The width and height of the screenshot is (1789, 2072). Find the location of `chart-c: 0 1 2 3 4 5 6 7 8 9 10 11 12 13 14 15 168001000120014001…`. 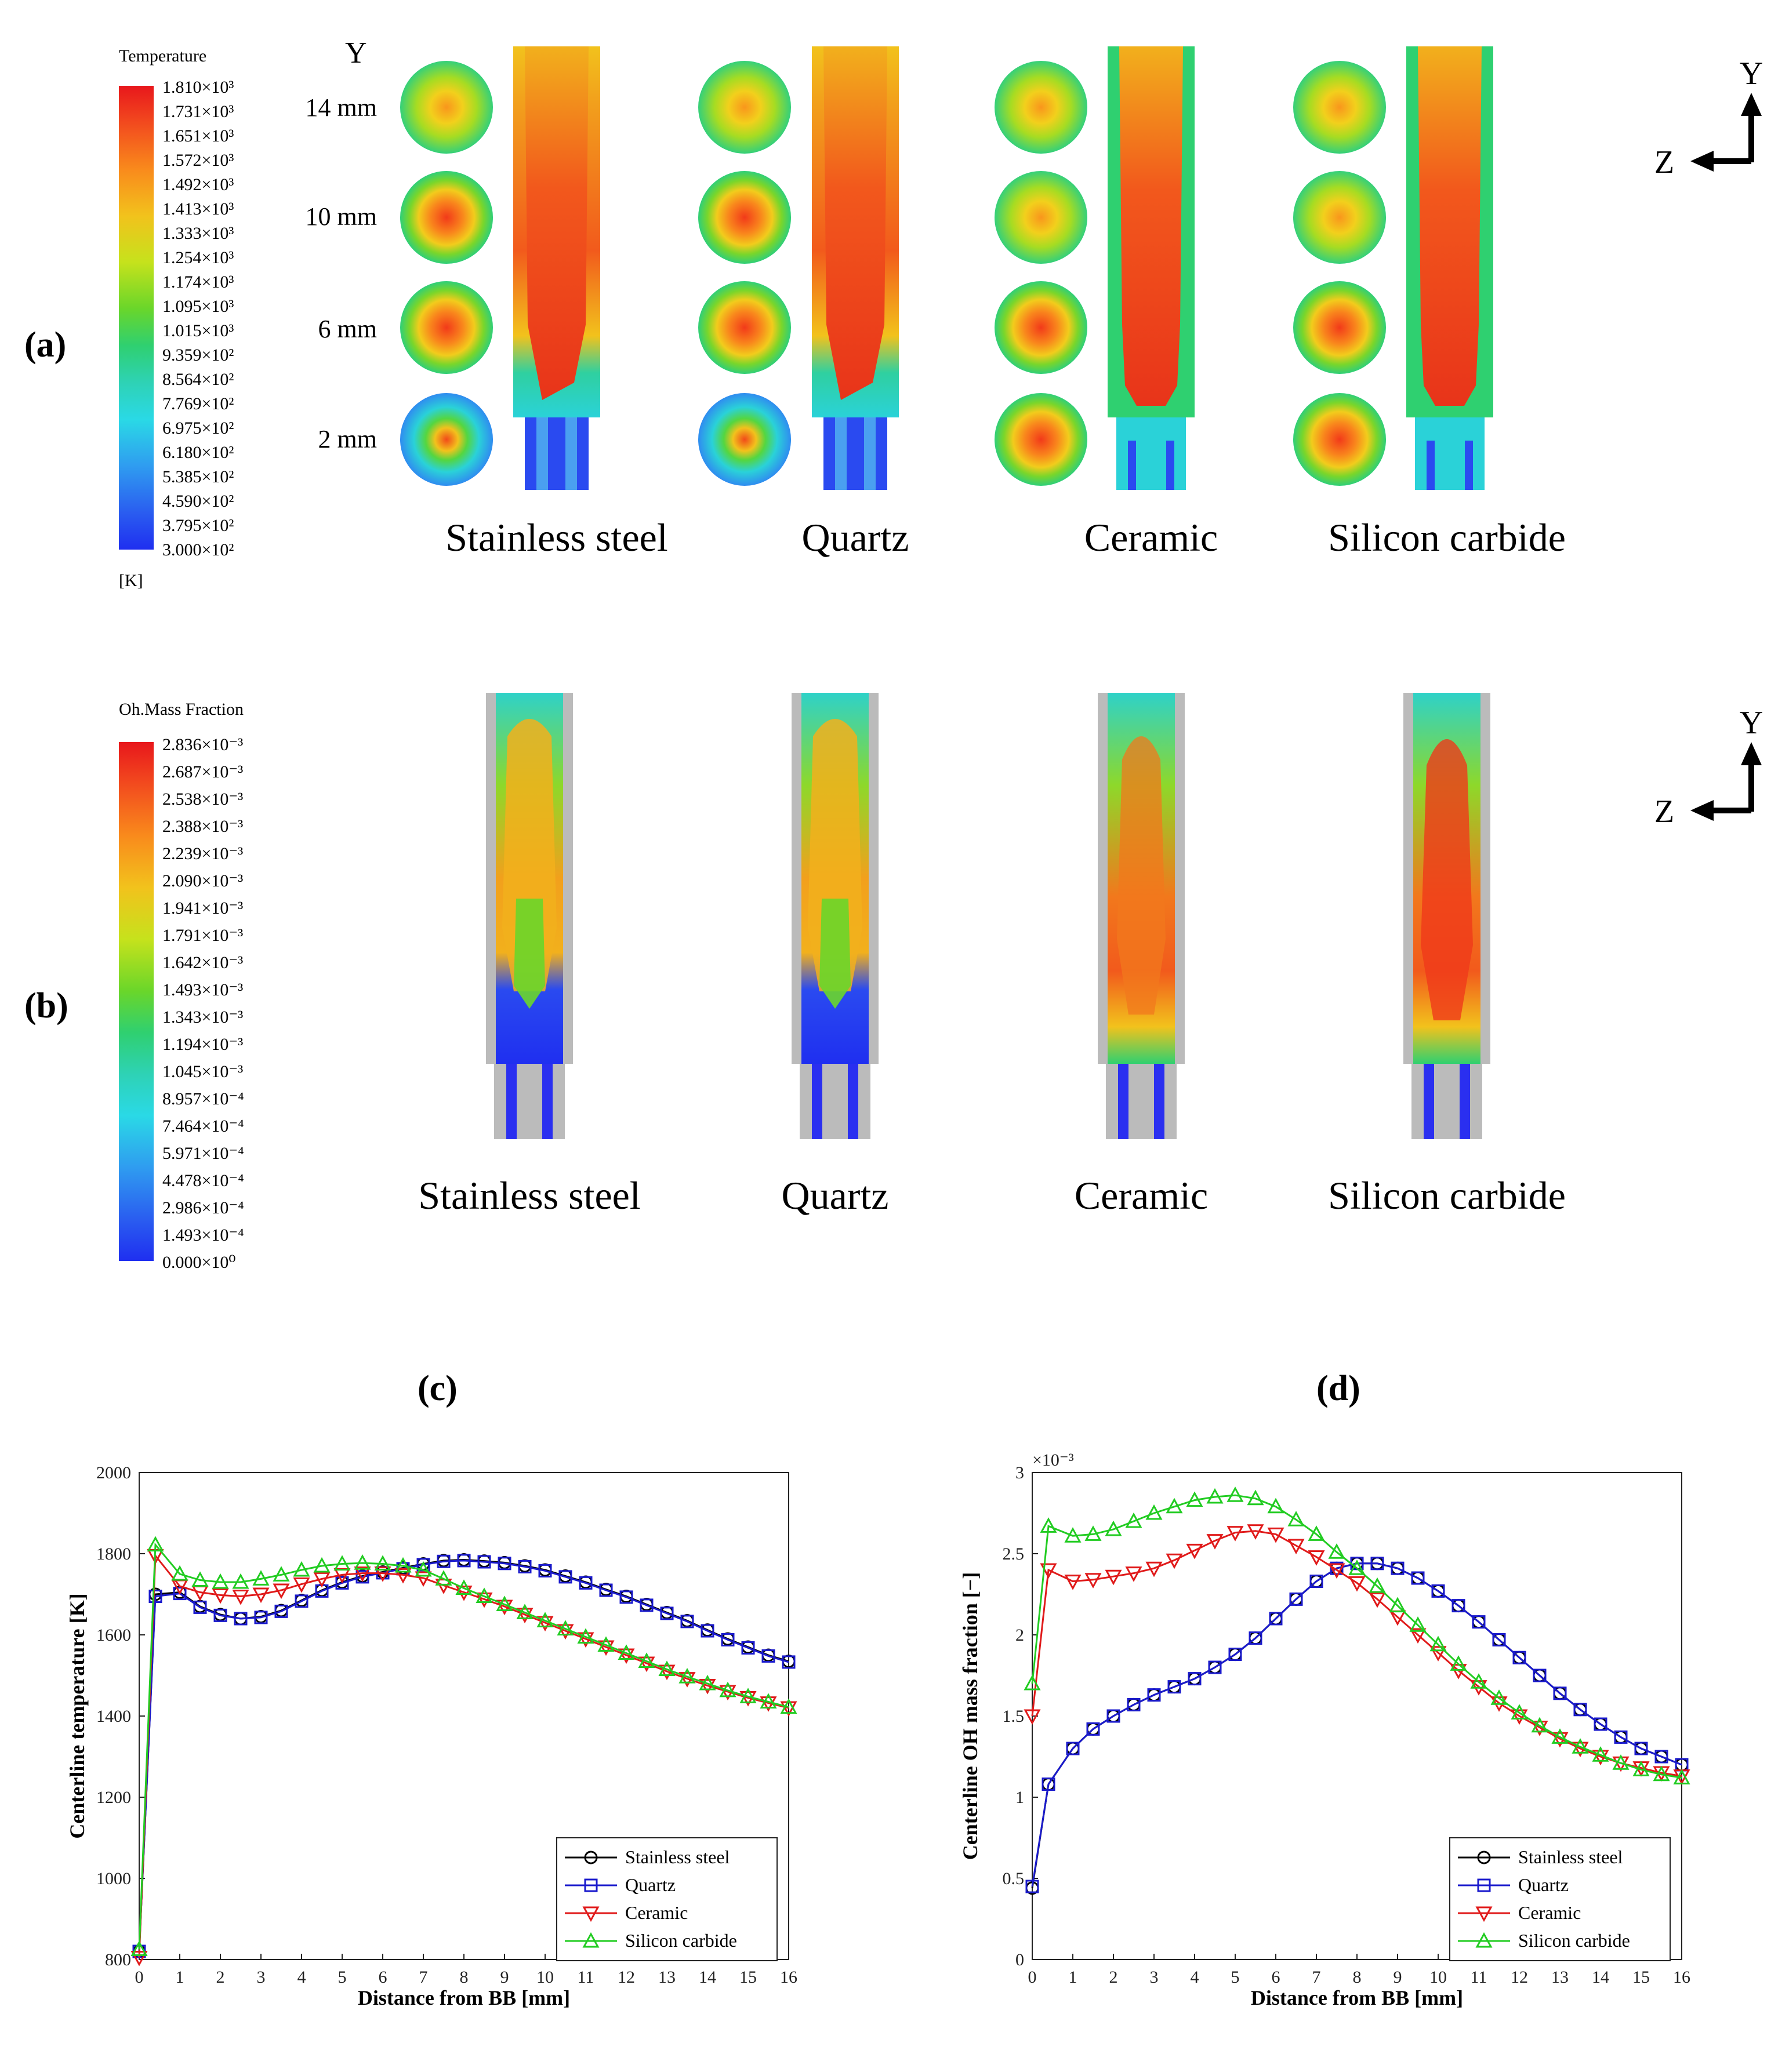

chart-c: 0 1 2 3 4 5 6 7 8 9 10 11 12 13 14 15 168001000120014001… is located at coordinates (431, 1736).